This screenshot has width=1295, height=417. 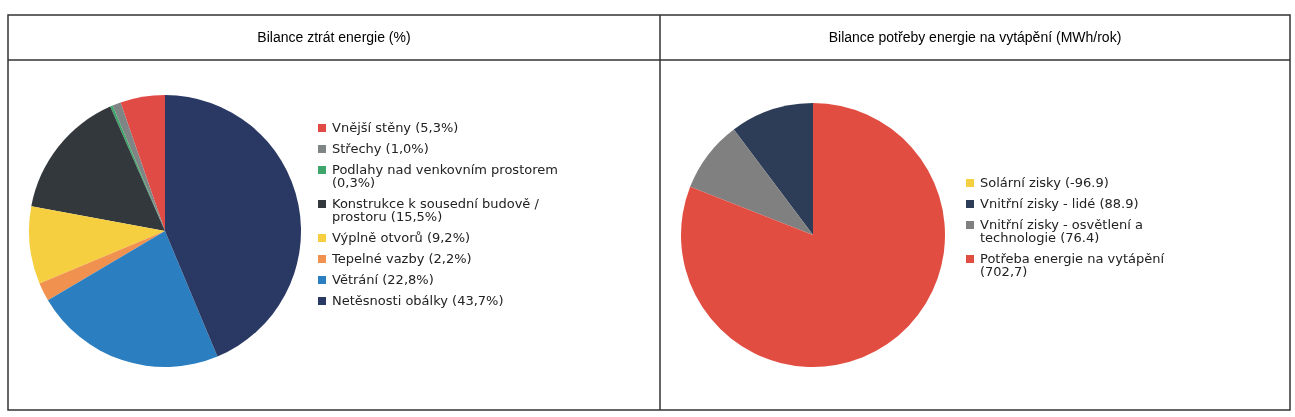 What do you see at coordinates (1072, 258) in the screenshot?
I see `legend-label: Potřeba energie na vytápění` at bounding box center [1072, 258].